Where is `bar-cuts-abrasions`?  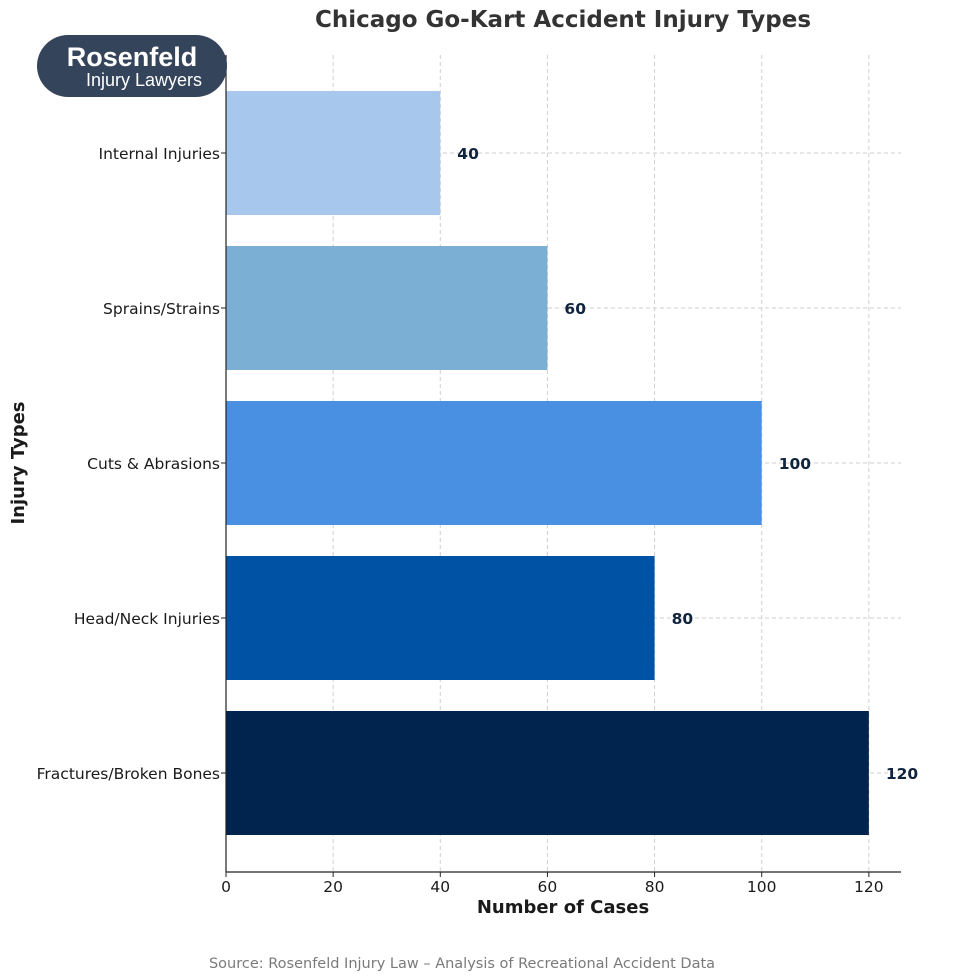
bar-cuts-abrasions is located at coordinates (494, 463).